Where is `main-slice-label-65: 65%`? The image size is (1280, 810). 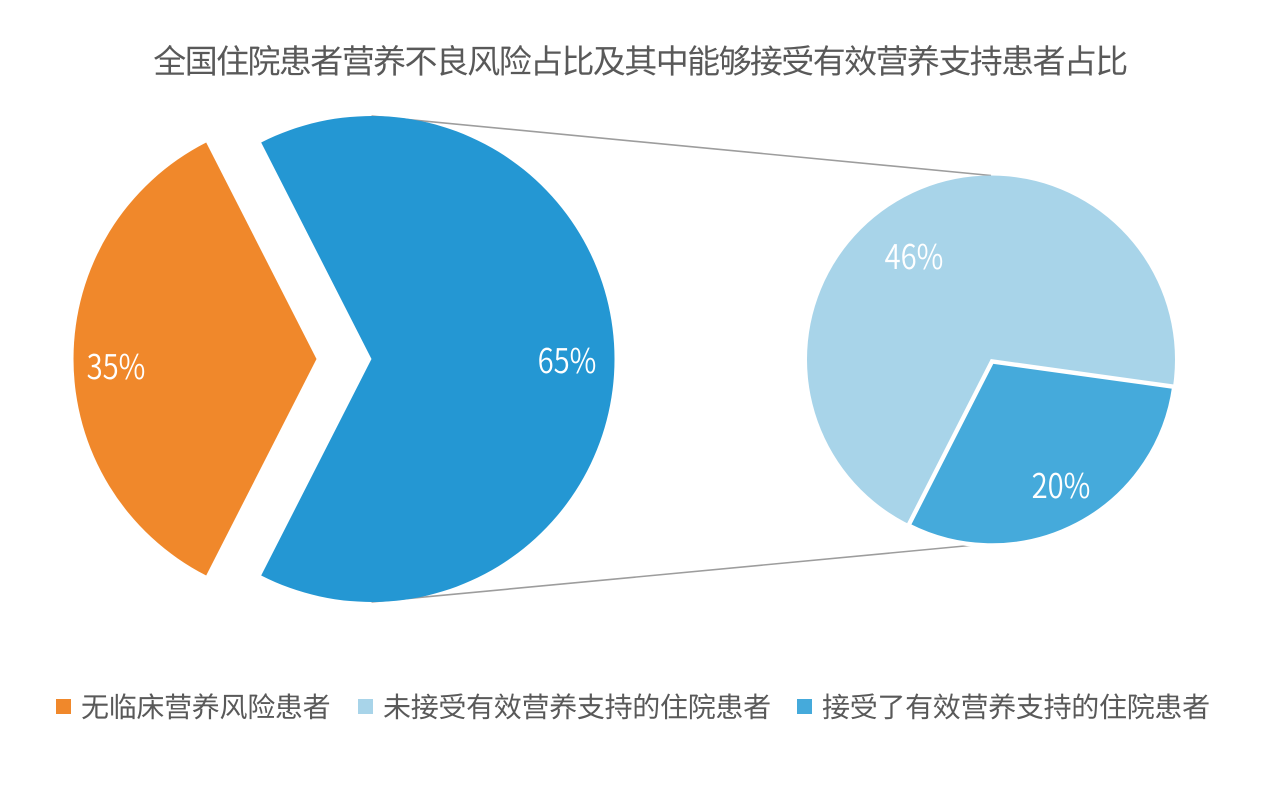 main-slice-label-65: 65% is located at coordinates (567, 358).